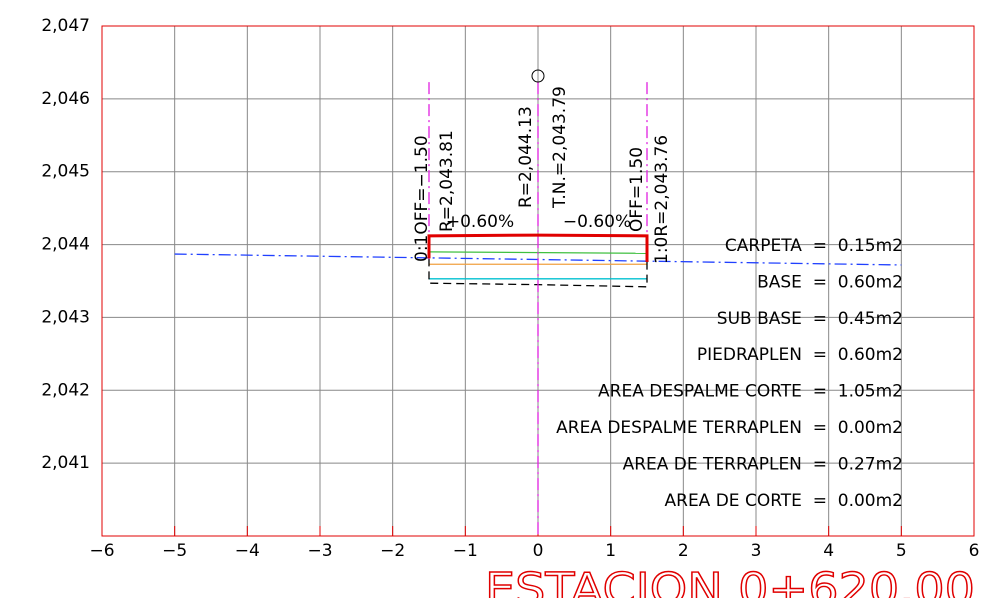 The image size is (1002, 598). I want to click on x-tick-label: 4, so click(828, 551).